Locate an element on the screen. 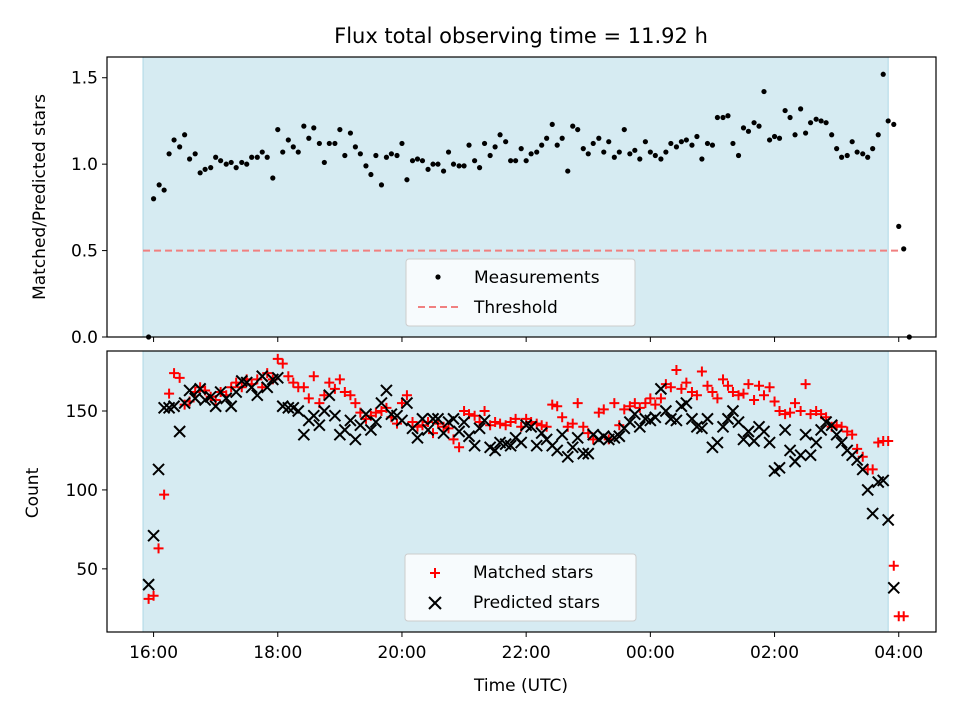 Image resolution: width=960 pixels, height=724 pixels. x-tick-label: 20:00 is located at coordinates (401, 653).